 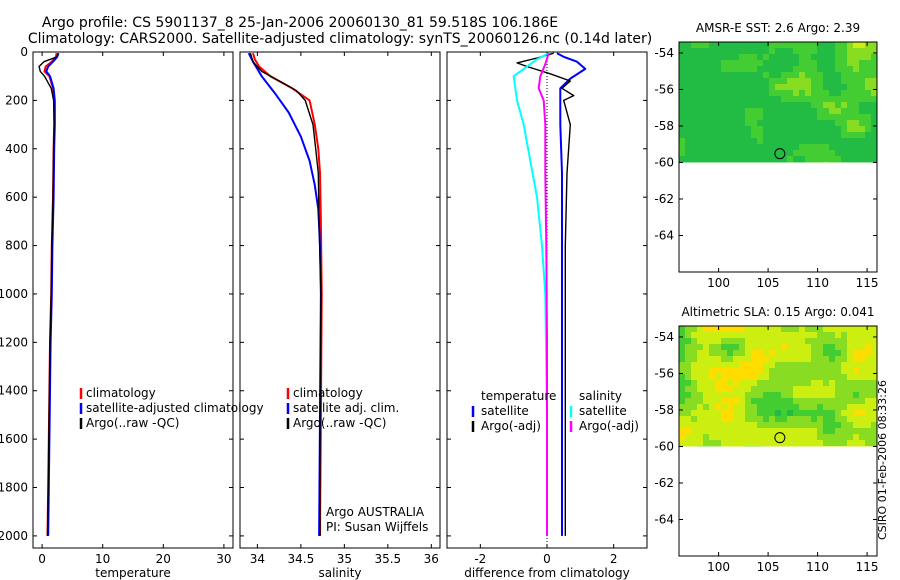 What do you see at coordinates (511, 426) in the screenshot?
I see `legend-label: Argo(-adj)` at bounding box center [511, 426].